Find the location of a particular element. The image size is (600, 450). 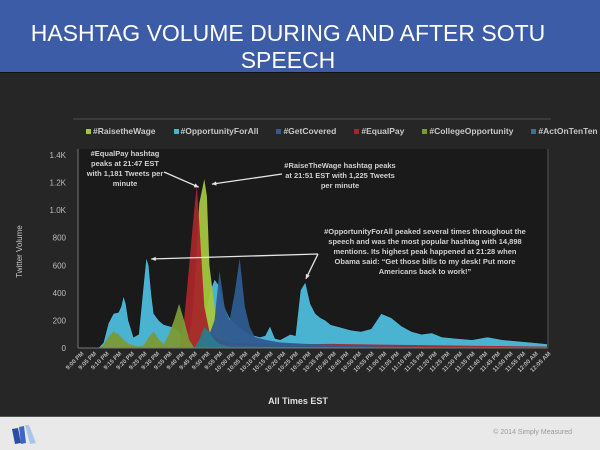

legend-label: #ActOnTenTen is located at coordinates (568, 131).